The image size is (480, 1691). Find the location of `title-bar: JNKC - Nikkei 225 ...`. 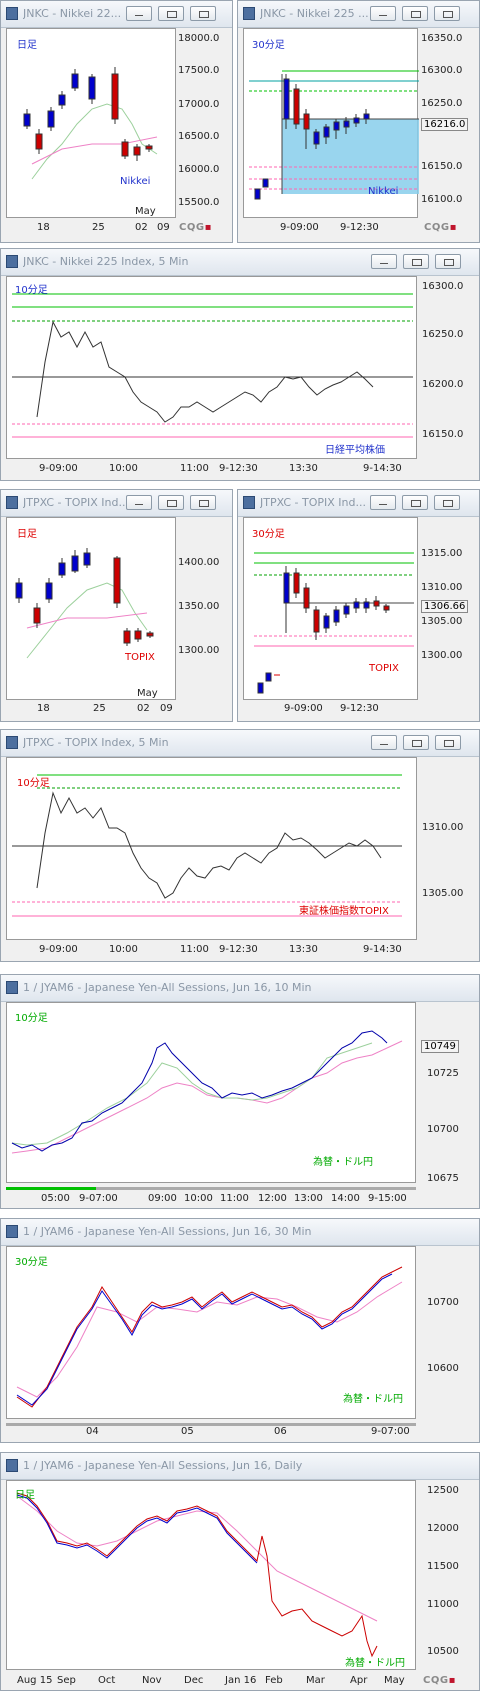

title-bar: JNKC - Nikkei 225 ... is located at coordinates (358, 14).